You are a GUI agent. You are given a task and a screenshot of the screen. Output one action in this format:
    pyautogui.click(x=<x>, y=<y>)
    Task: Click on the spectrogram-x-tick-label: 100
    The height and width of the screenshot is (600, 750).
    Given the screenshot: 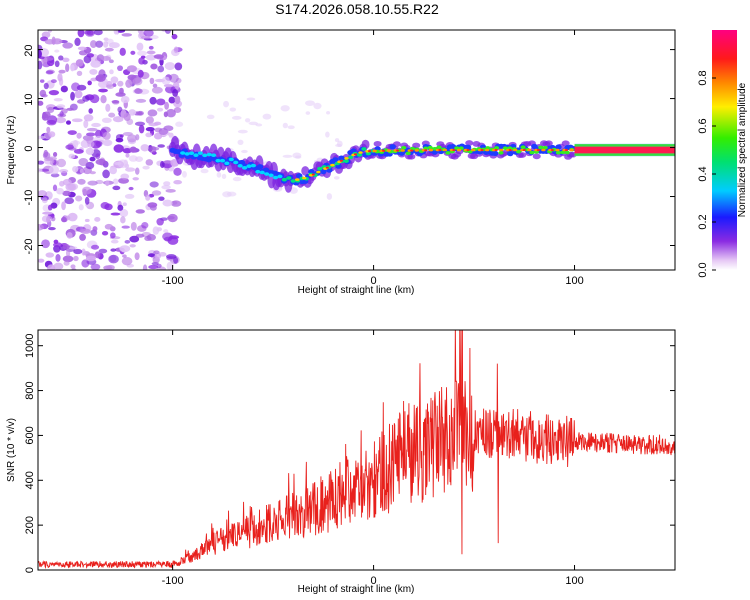 What is the action you would take?
    pyautogui.click(x=574, y=281)
    